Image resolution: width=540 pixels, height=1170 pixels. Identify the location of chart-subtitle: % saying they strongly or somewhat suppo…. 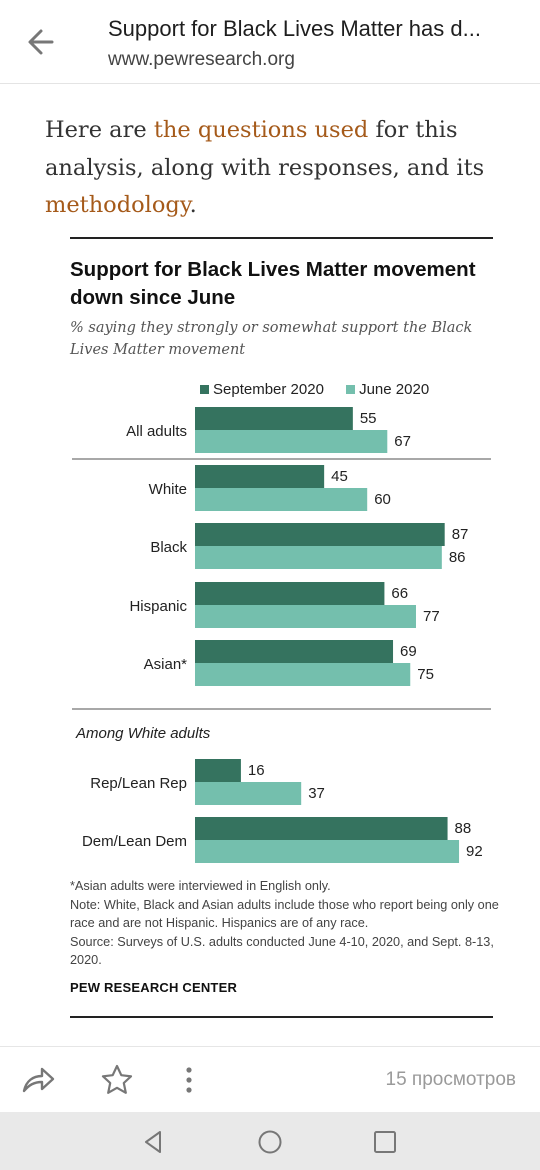
(271, 339).